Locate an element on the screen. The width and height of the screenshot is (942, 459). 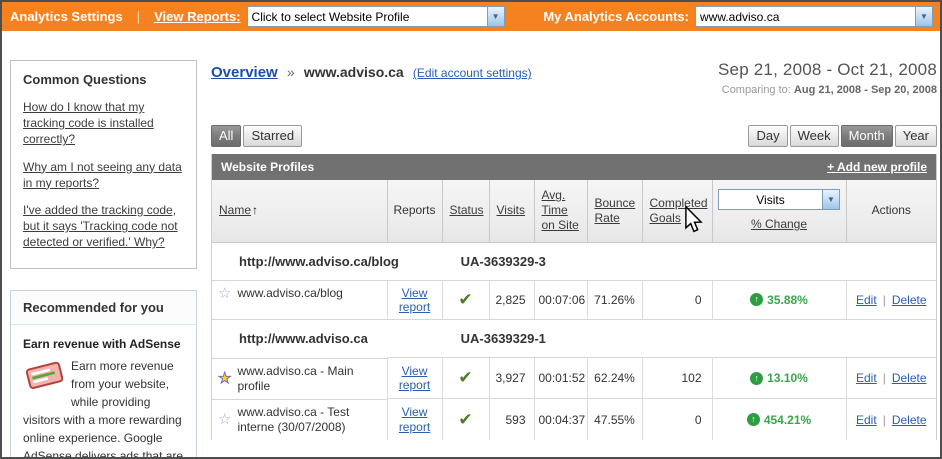
tab-month: Month is located at coordinates (866, 136).